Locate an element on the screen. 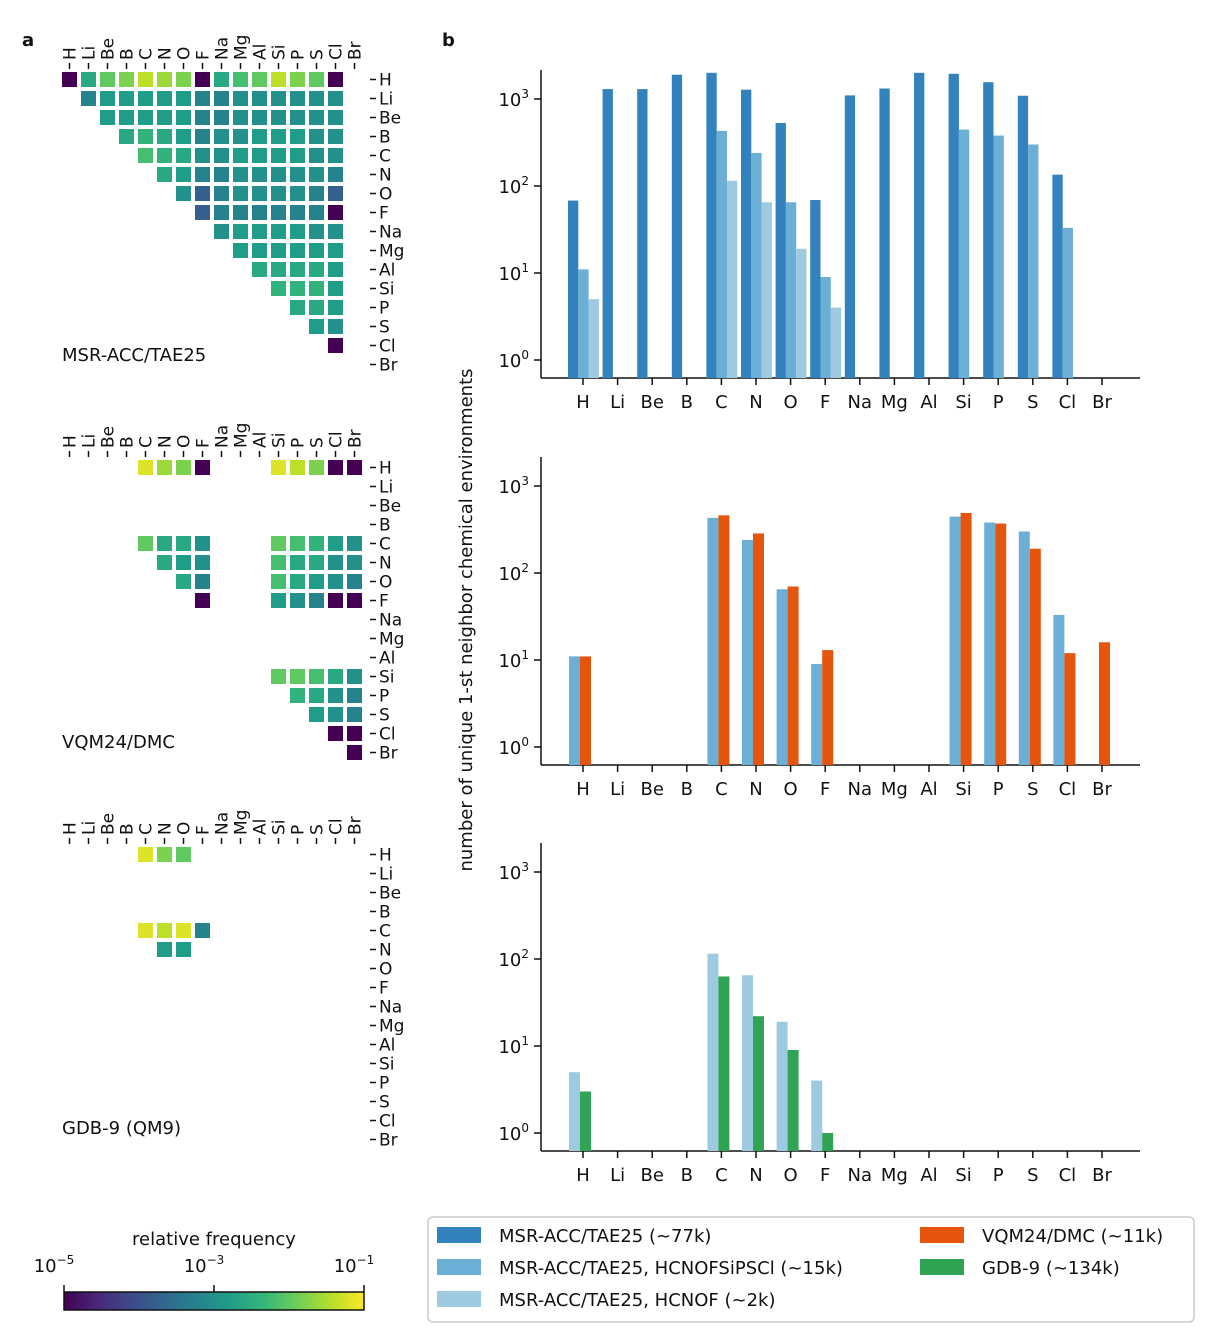 This screenshot has width=1213, height=1342. row-label: P is located at coordinates (384, 697).